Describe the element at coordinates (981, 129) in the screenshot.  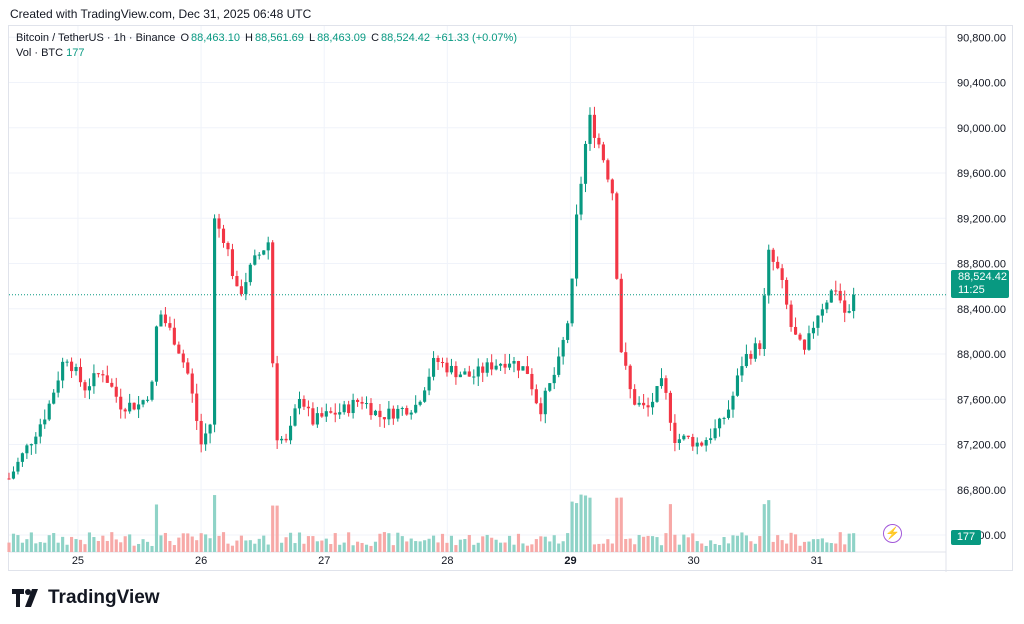
I see `y-tick-label: 90,000.00` at that location.